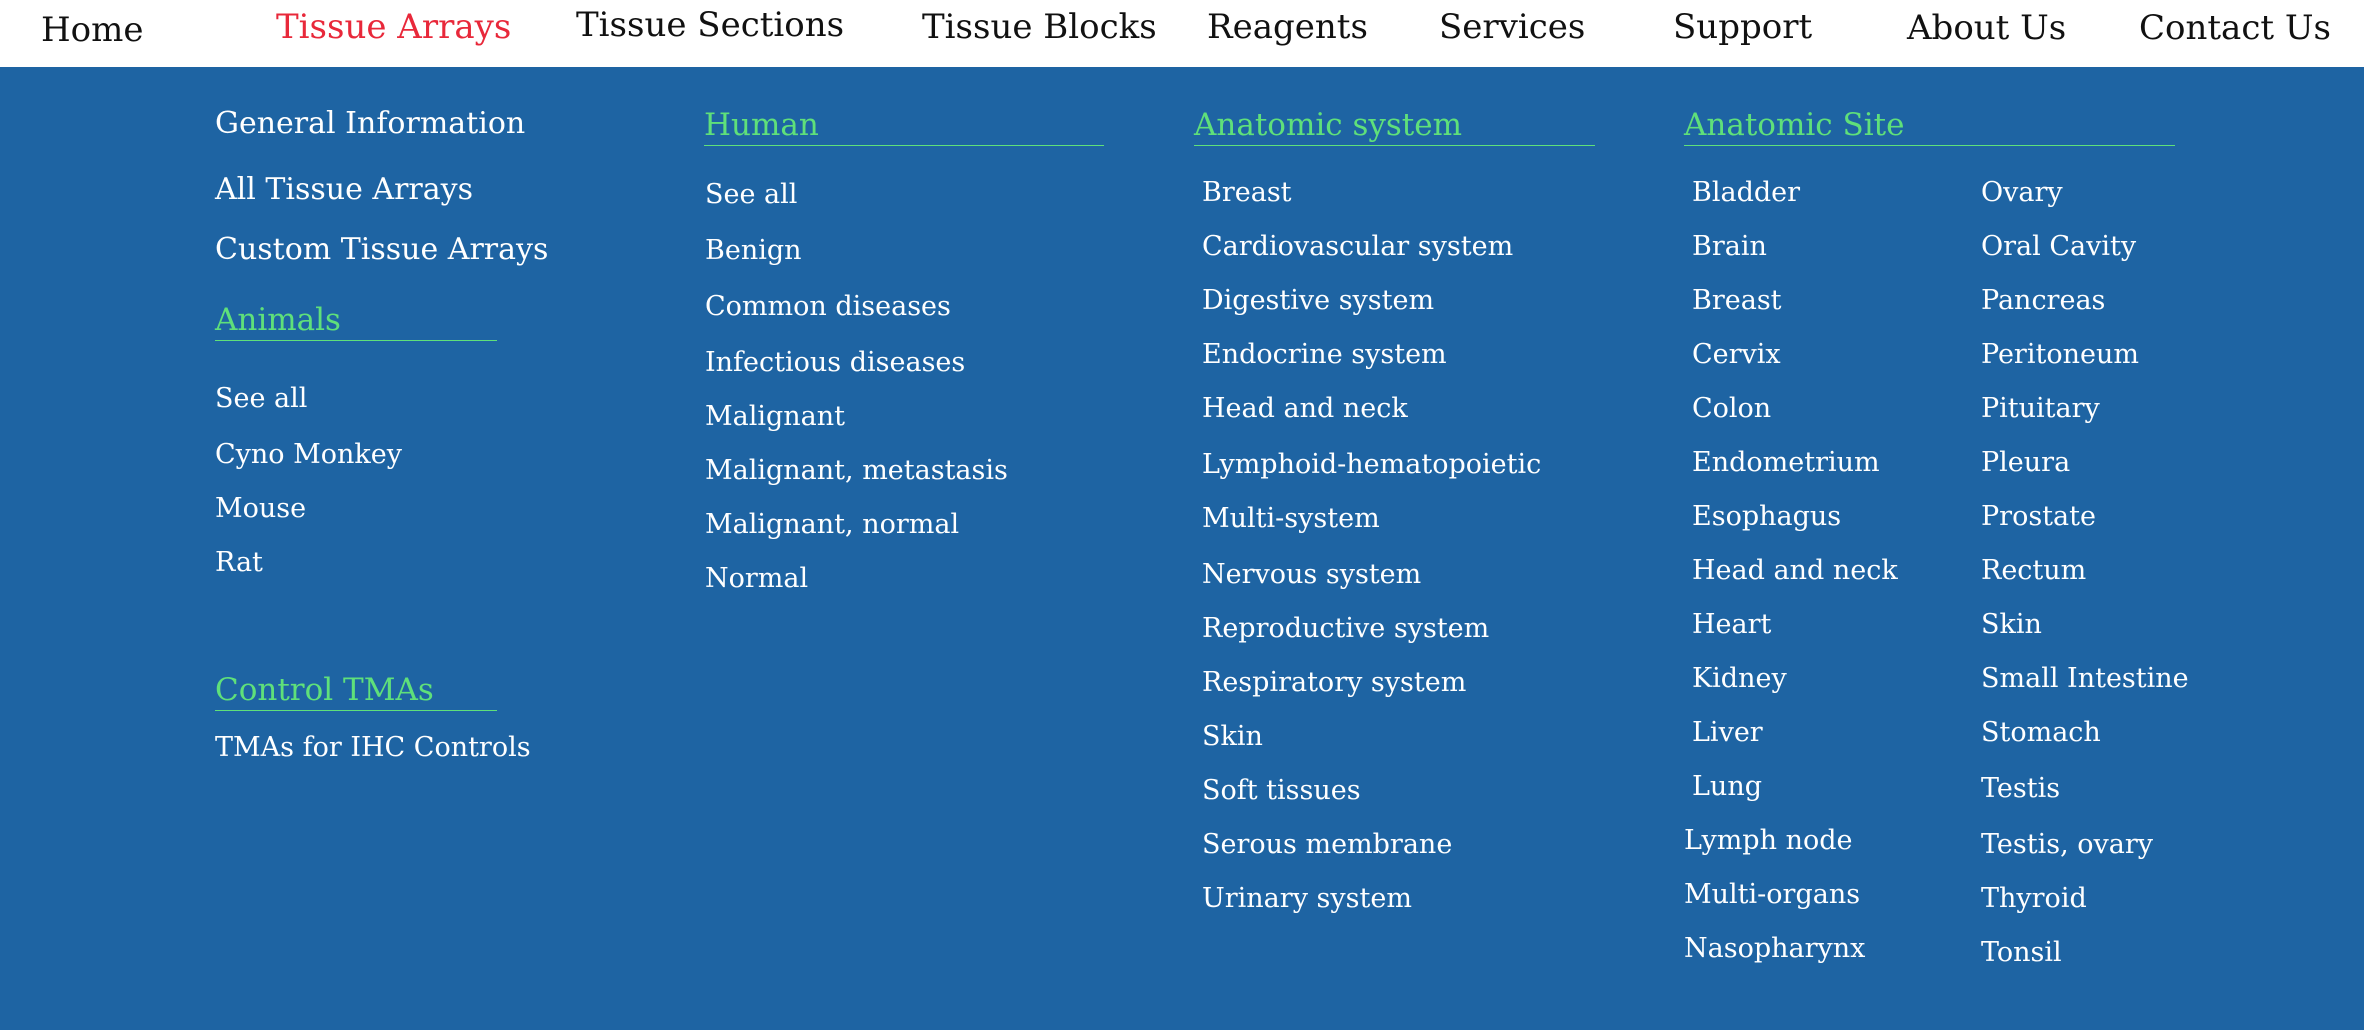  What do you see at coordinates (835, 362) in the screenshot?
I see `human-item: Infectious diseases` at bounding box center [835, 362].